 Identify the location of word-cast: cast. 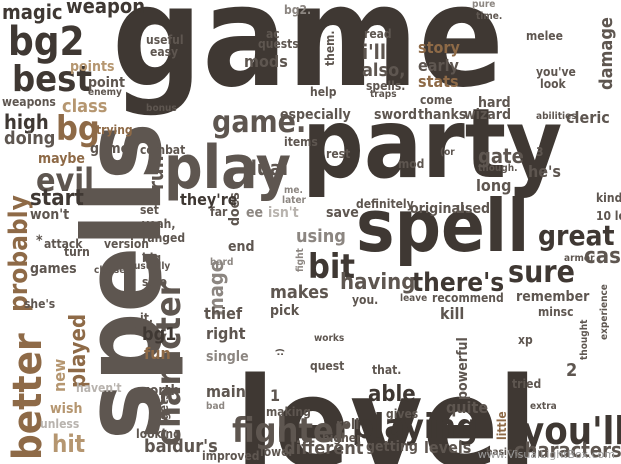
(602, 256).